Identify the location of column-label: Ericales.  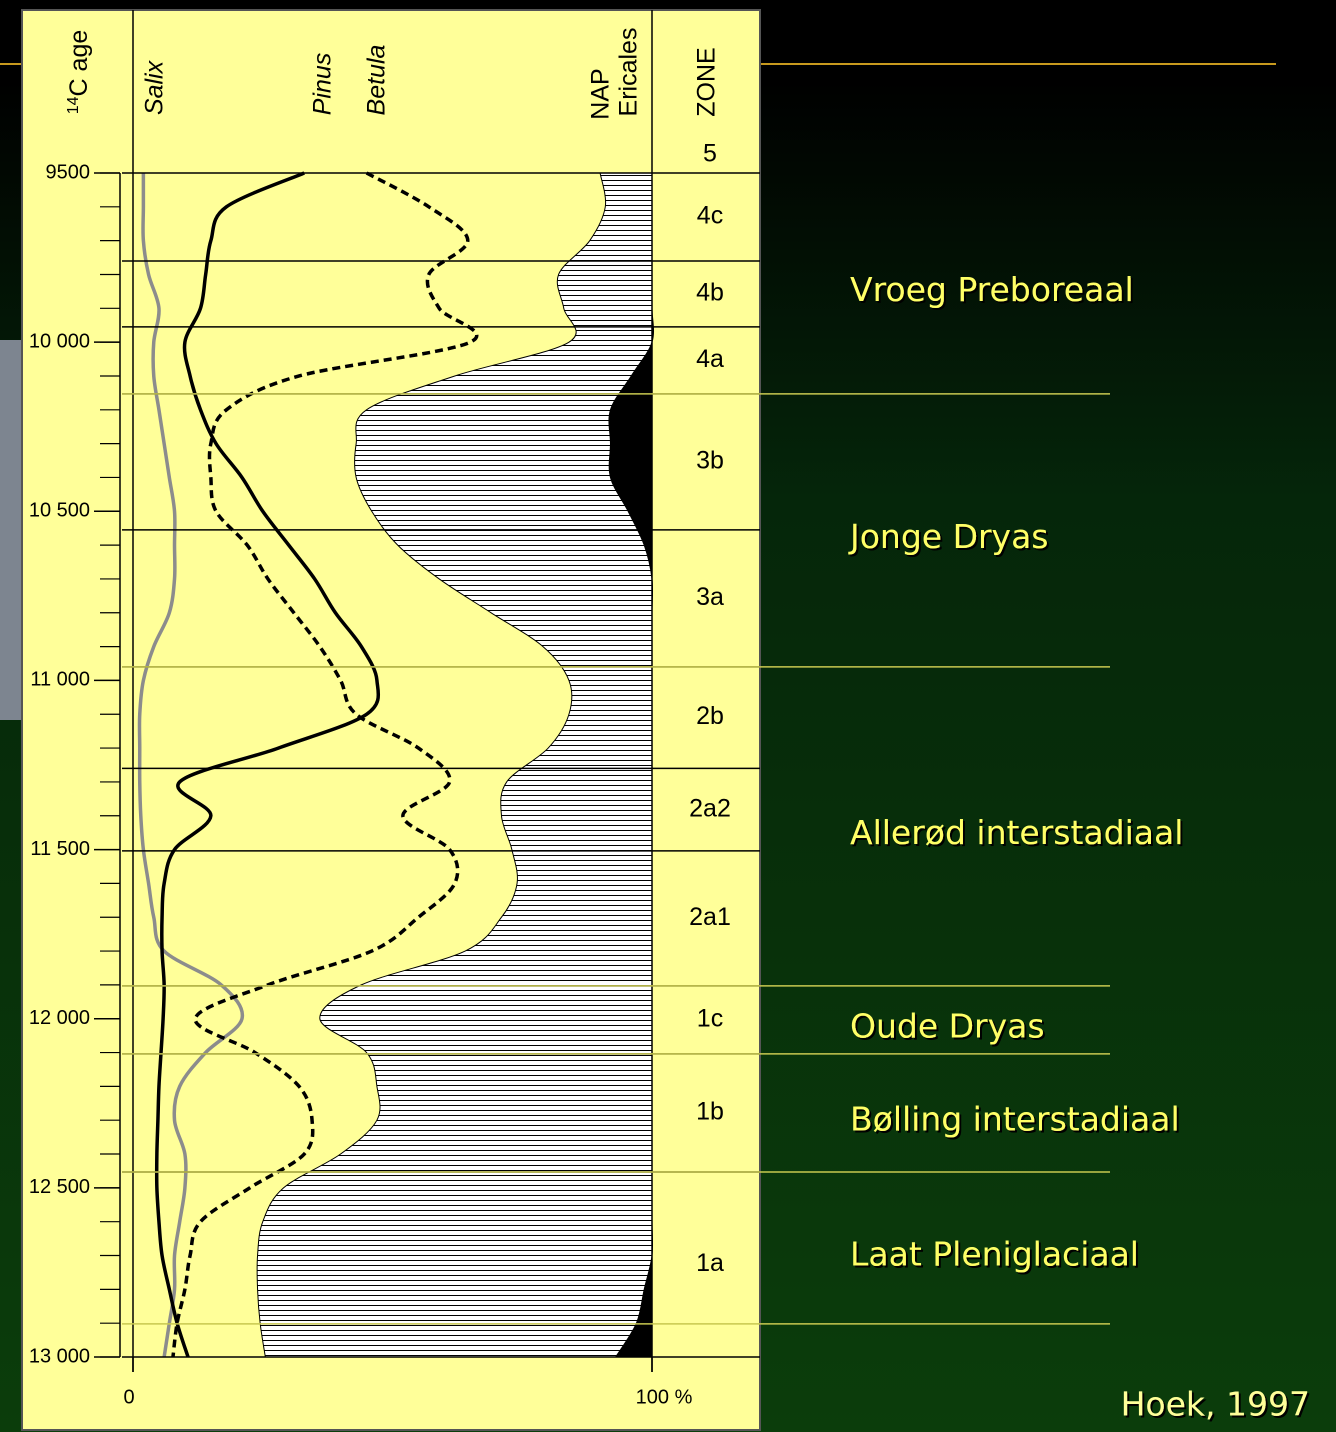
(629, 72).